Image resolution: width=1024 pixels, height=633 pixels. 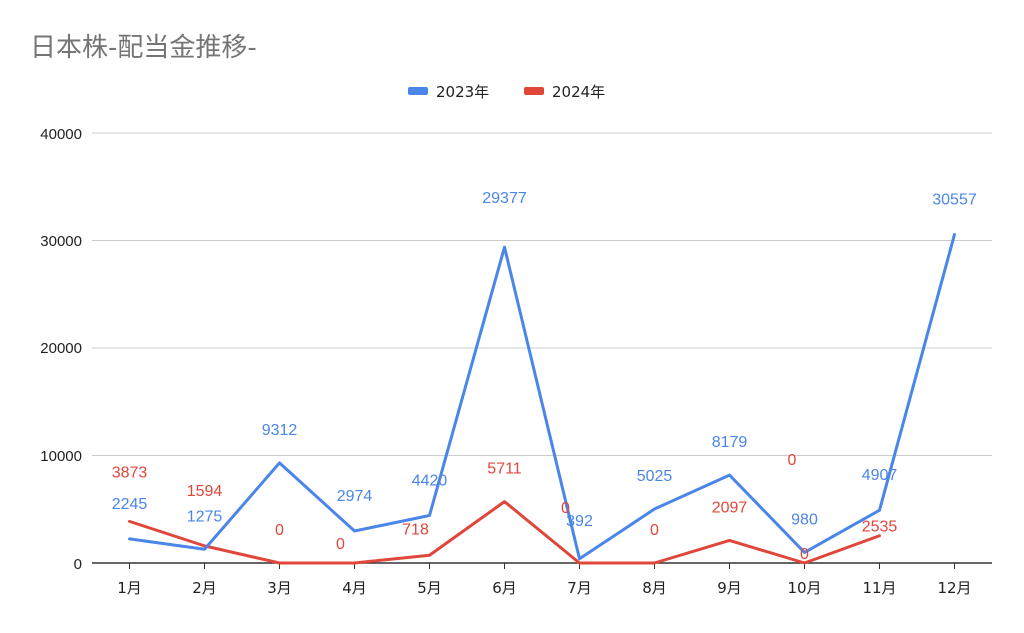 I want to click on data-label-2024-extra: 0, so click(x=792, y=460).